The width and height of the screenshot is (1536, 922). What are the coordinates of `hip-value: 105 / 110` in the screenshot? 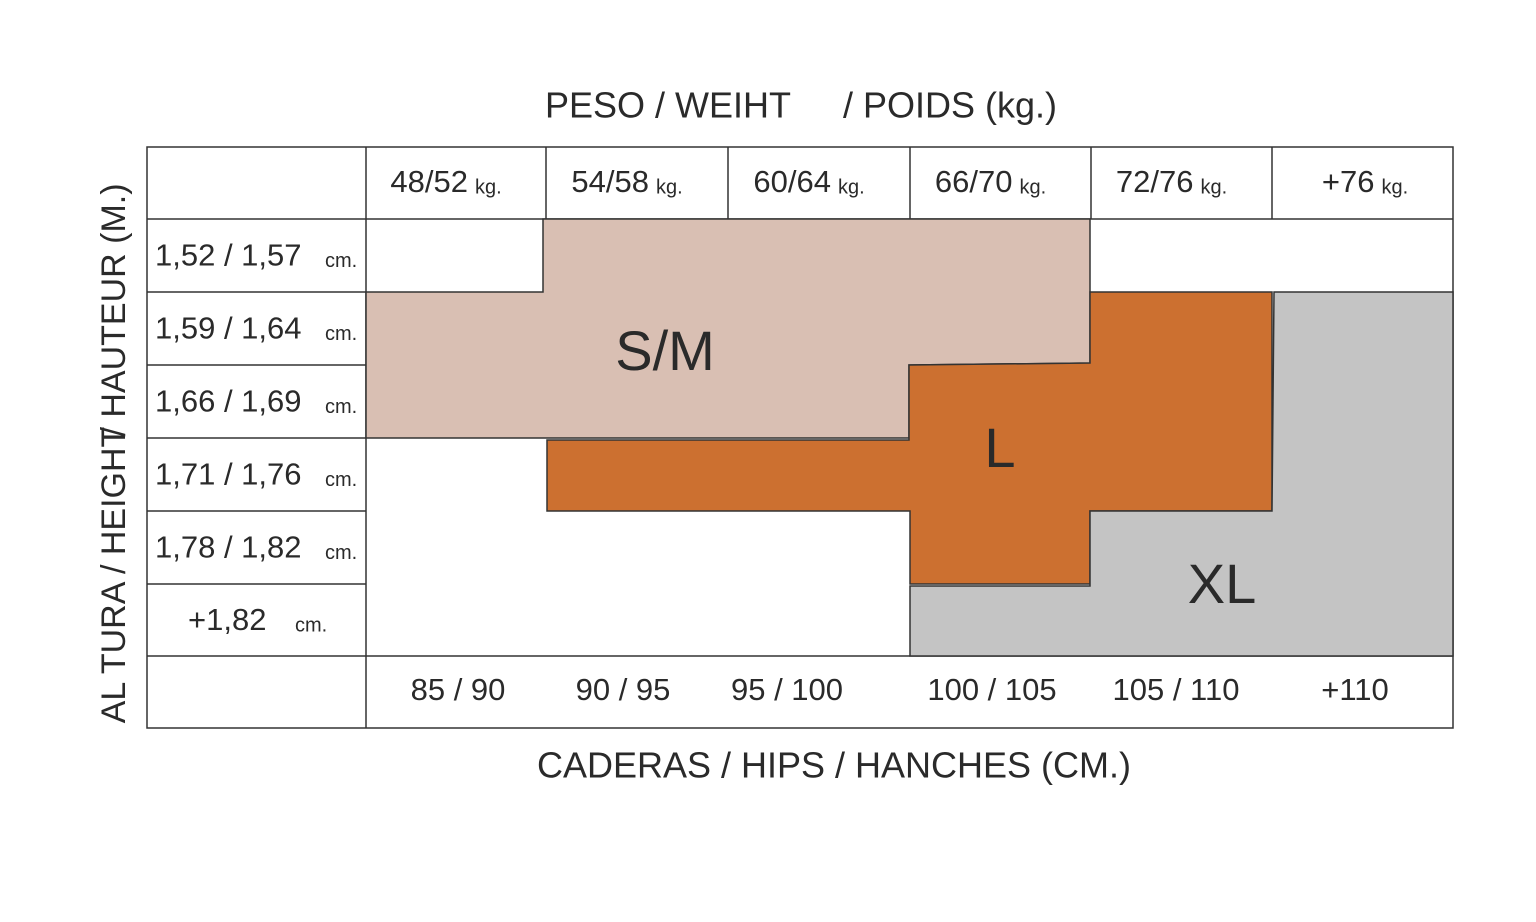 It's located at (1176, 689).